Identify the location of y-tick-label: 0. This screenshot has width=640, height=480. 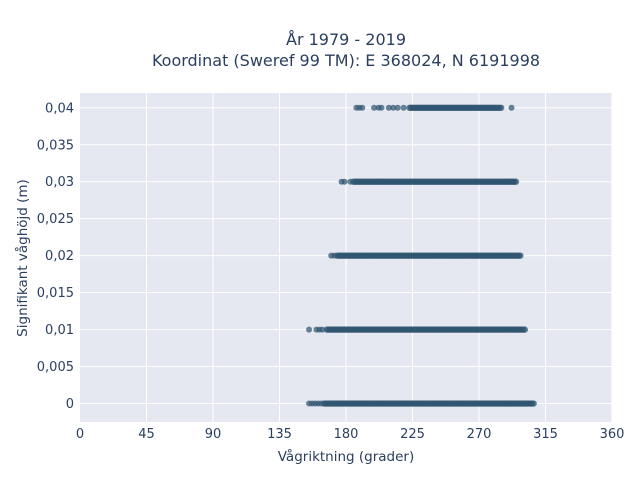
(70, 404).